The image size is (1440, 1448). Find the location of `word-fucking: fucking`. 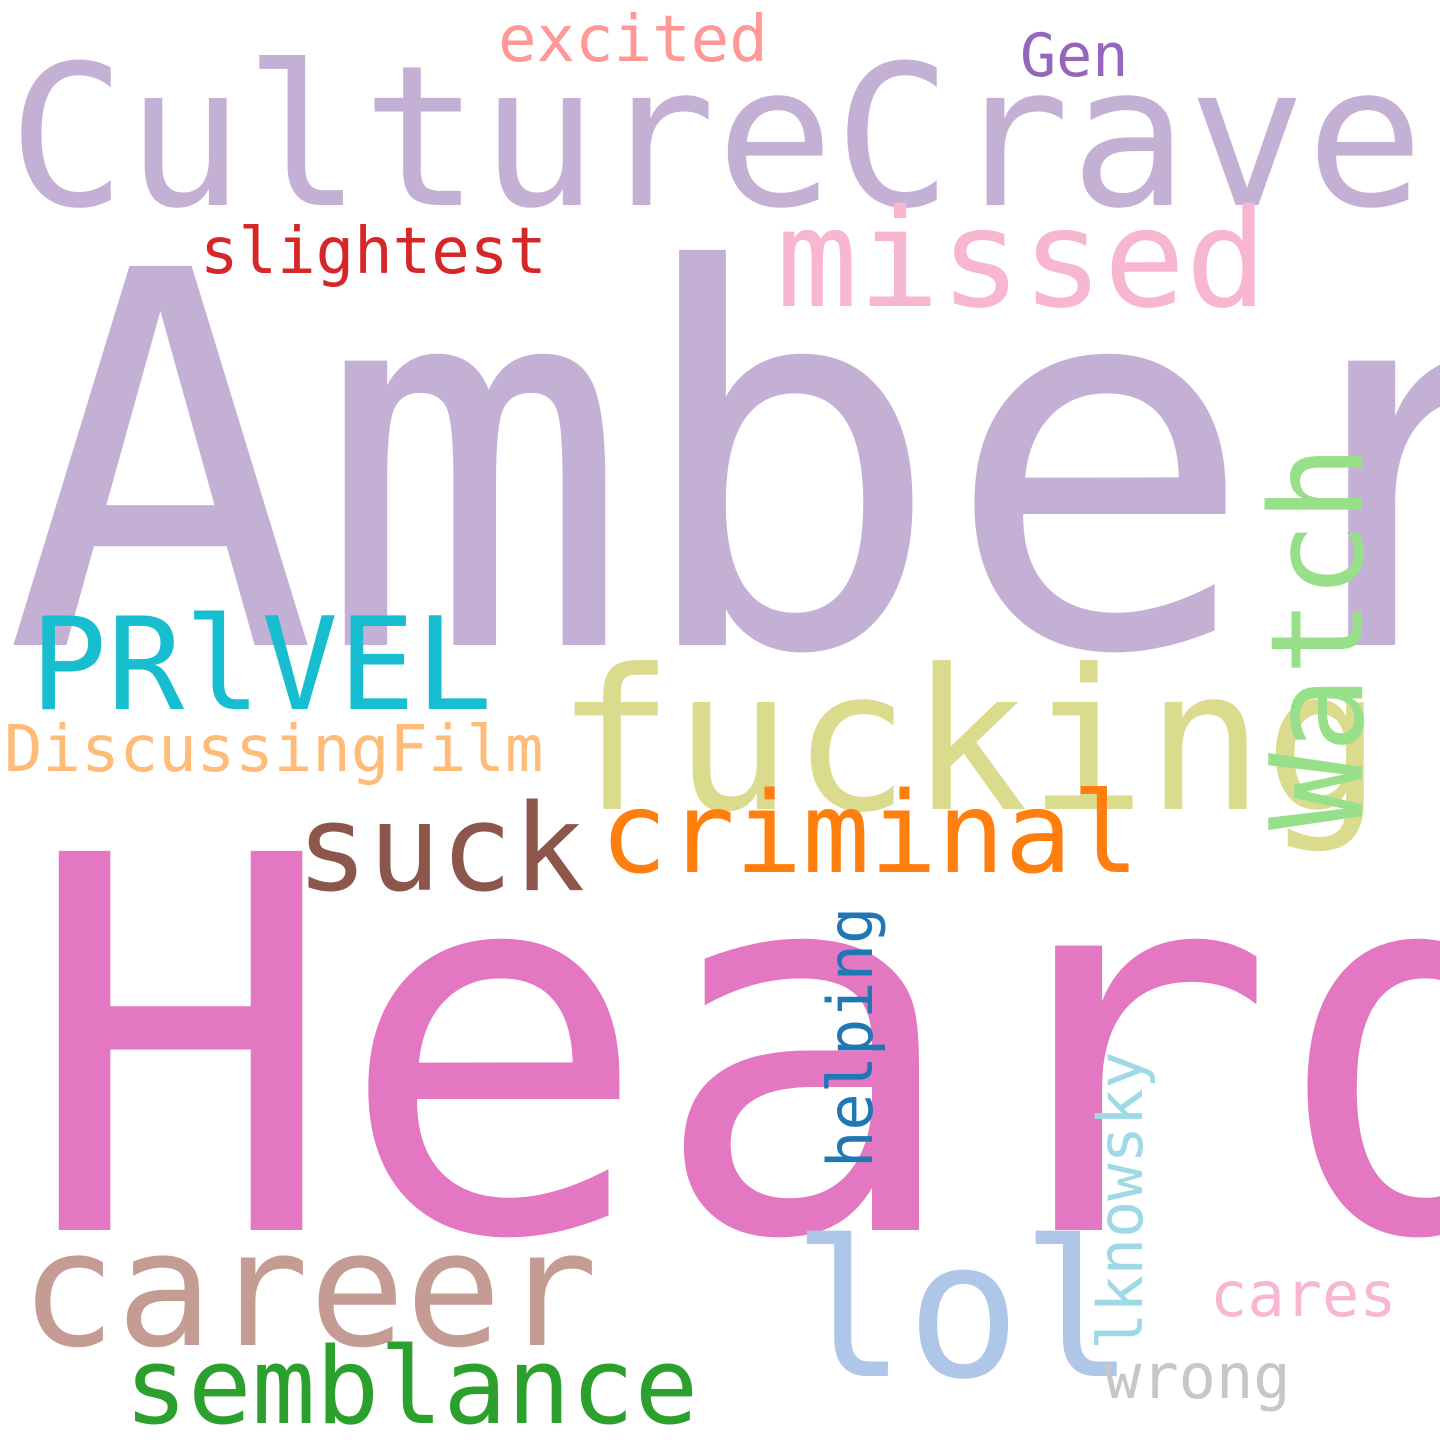

word-fucking: fucking is located at coordinates (969, 742).